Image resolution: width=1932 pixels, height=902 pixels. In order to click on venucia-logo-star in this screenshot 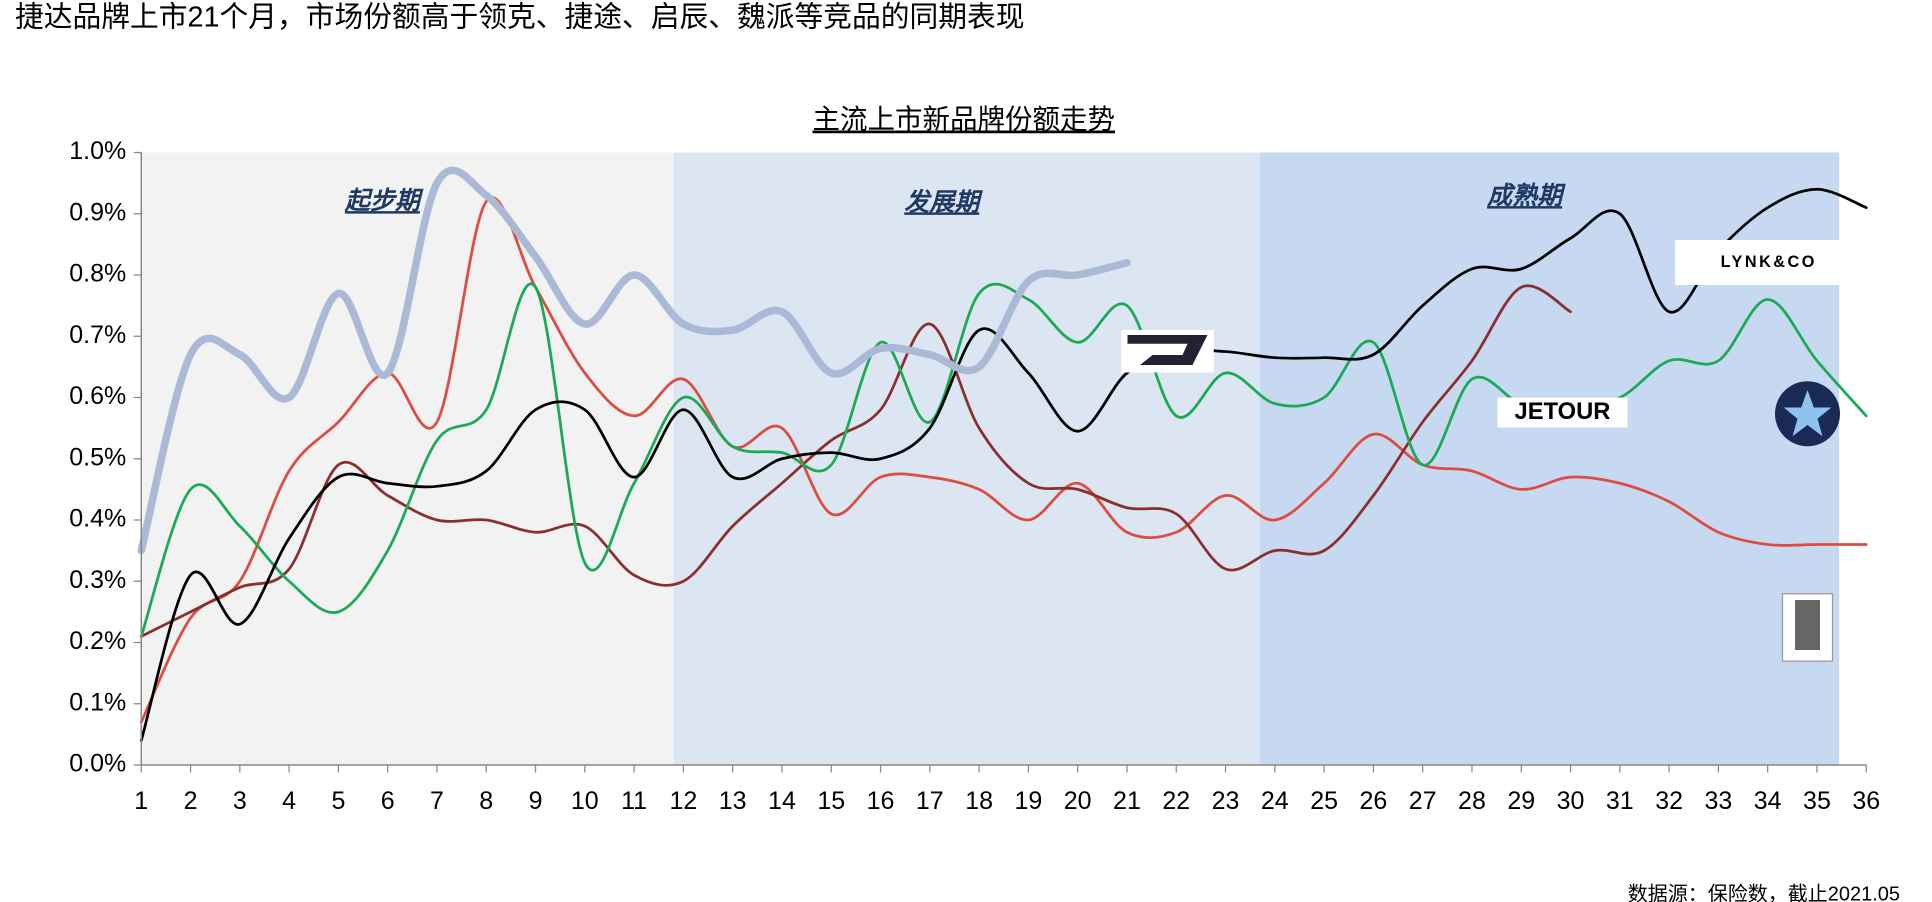, I will do `click(1807, 413)`.